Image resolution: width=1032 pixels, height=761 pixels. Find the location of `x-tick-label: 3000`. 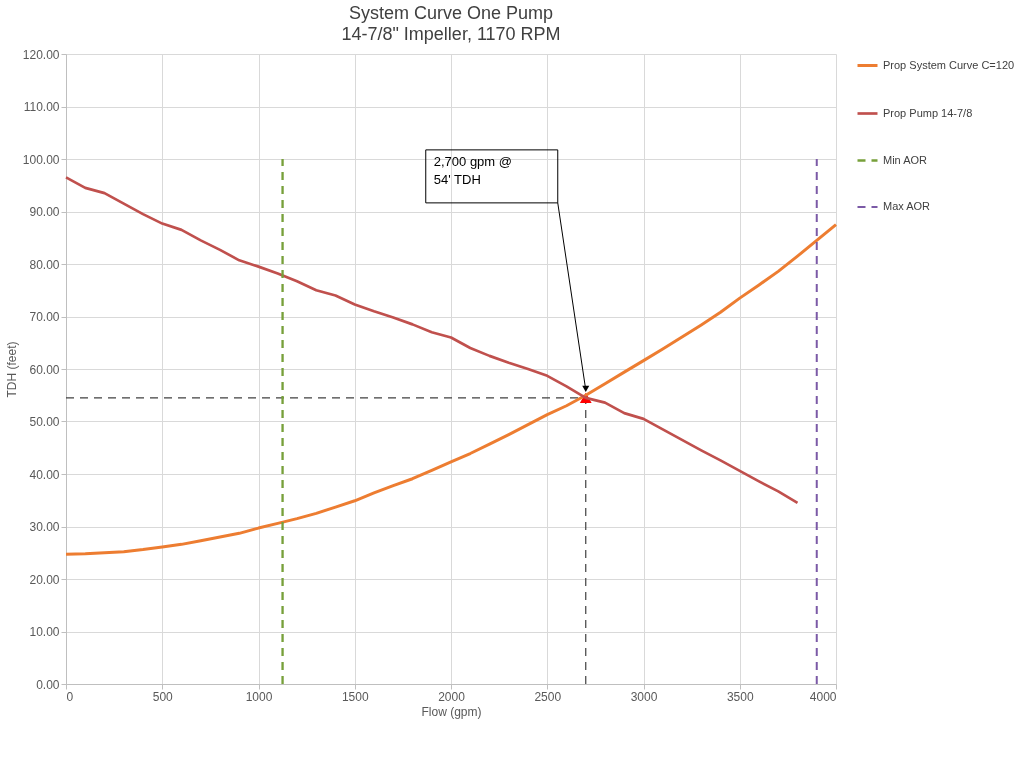

x-tick-label: 3000 is located at coordinates (644, 696).